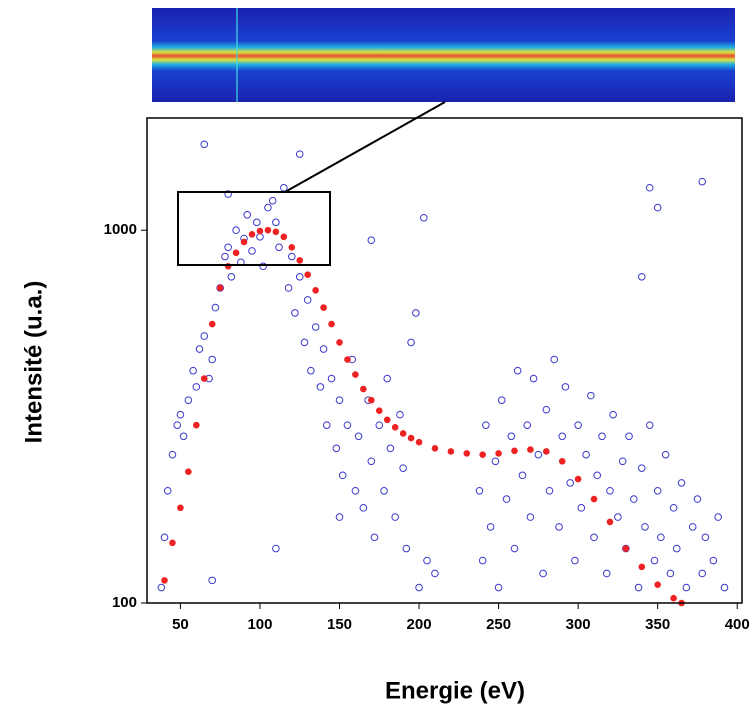 This screenshot has height=716, width=755. What do you see at coordinates (443, 55) in the screenshot?
I see `detector-image` at bounding box center [443, 55].